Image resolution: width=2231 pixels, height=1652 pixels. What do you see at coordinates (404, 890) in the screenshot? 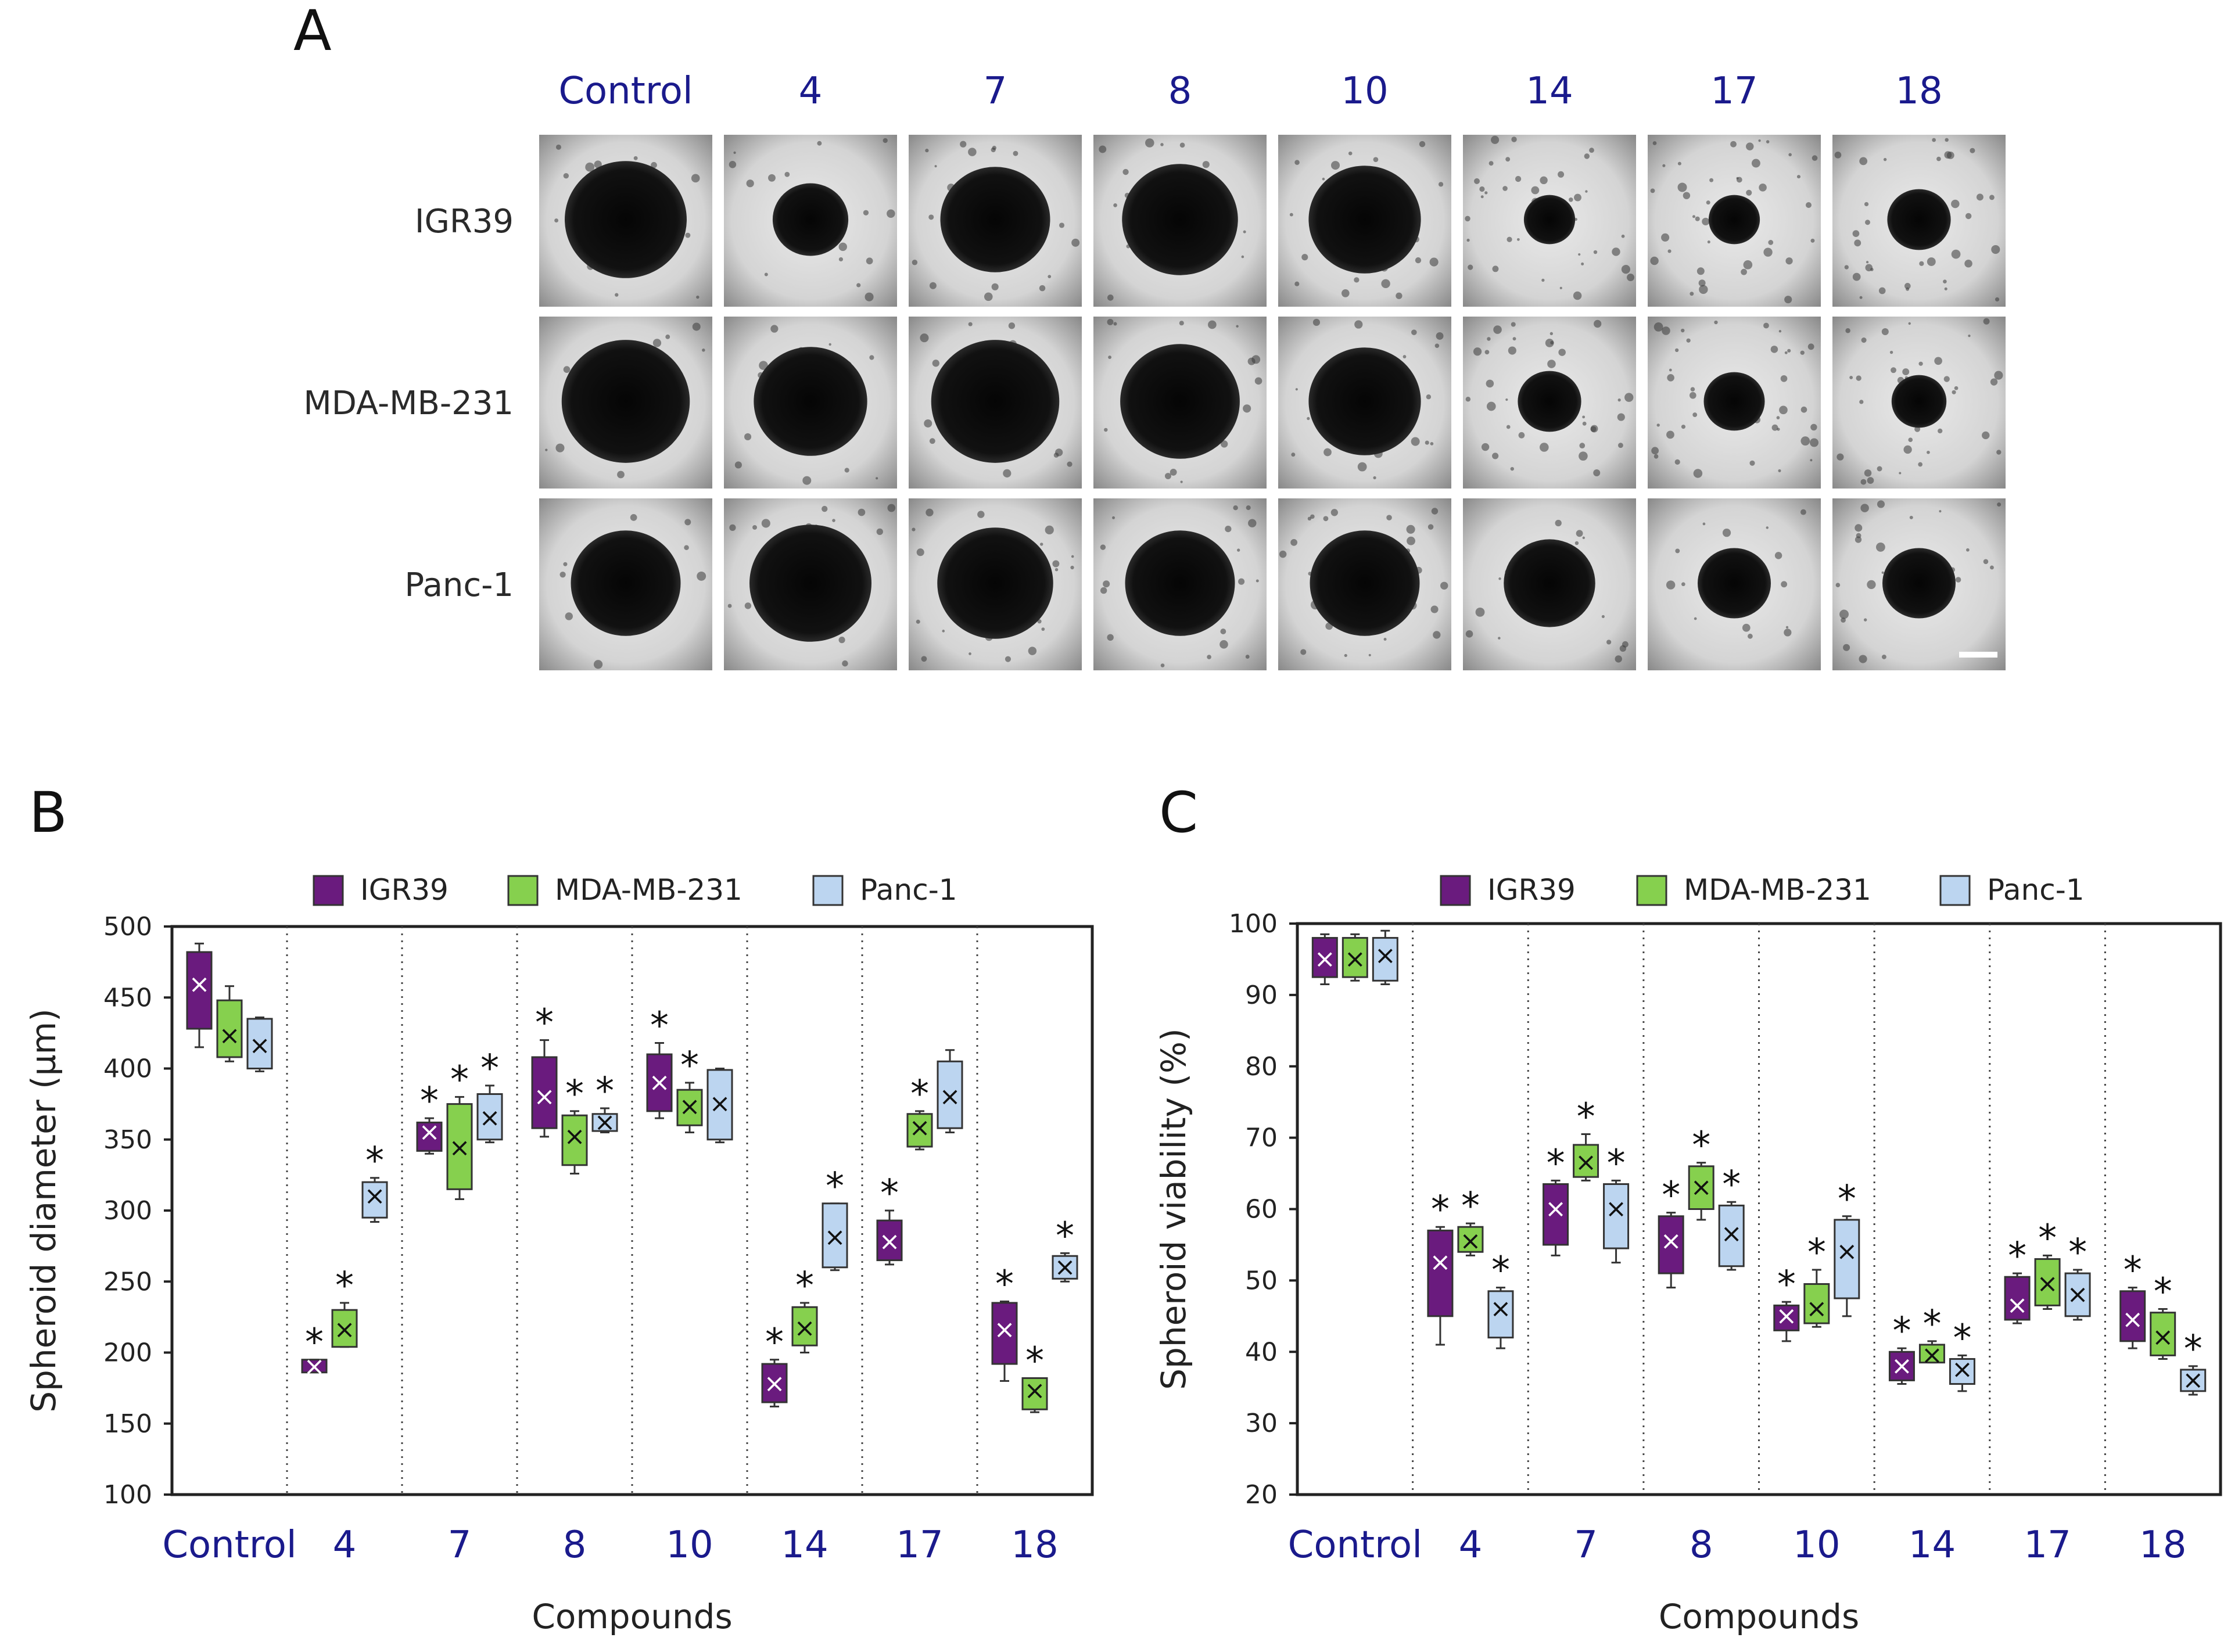
I see `legend-label: IGR39` at bounding box center [404, 890].